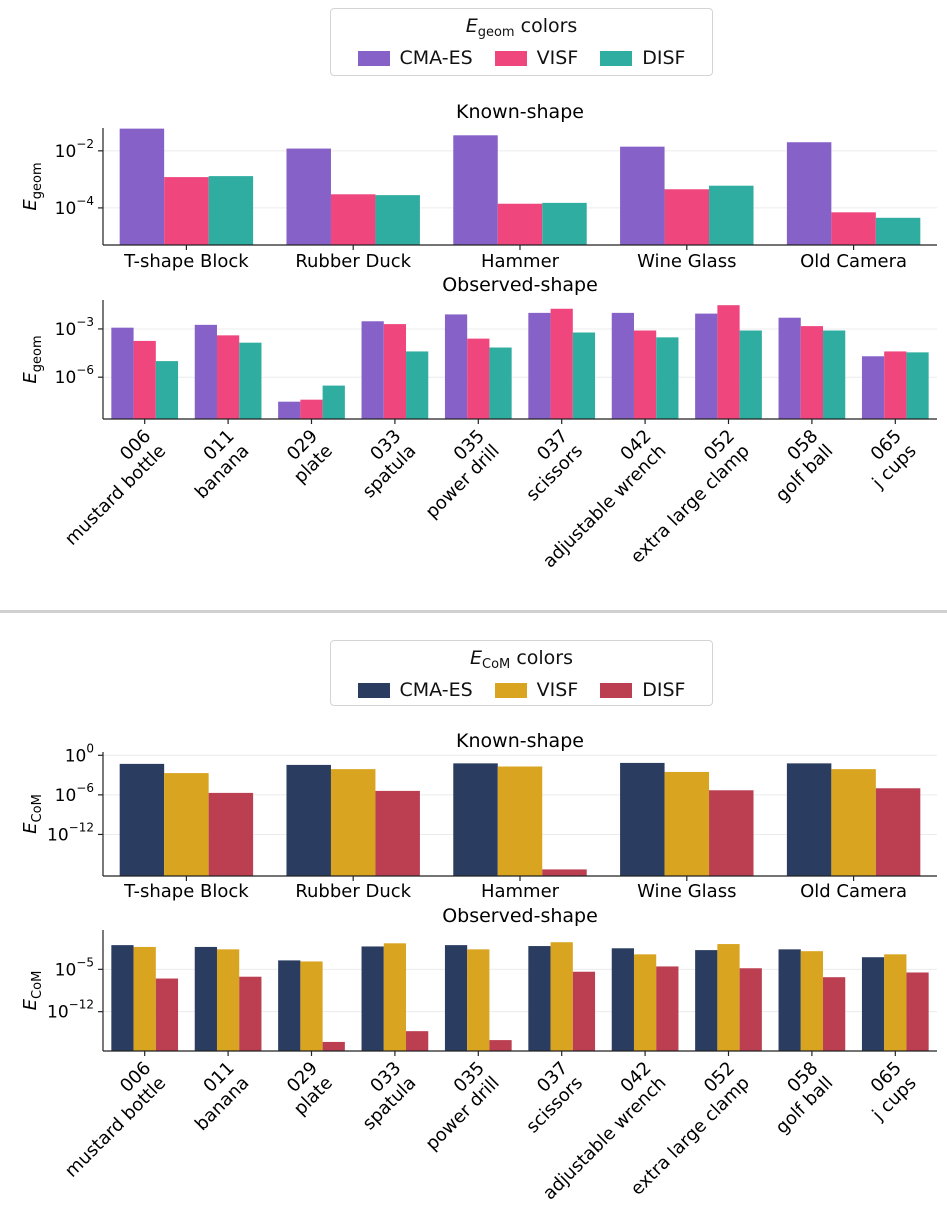 The image size is (947, 1226). What do you see at coordinates (521, 42) in the screenshot?
I see `legend-geom: Egeom colors CMA-ES VISF DISF` at bounding box center [521, 42].